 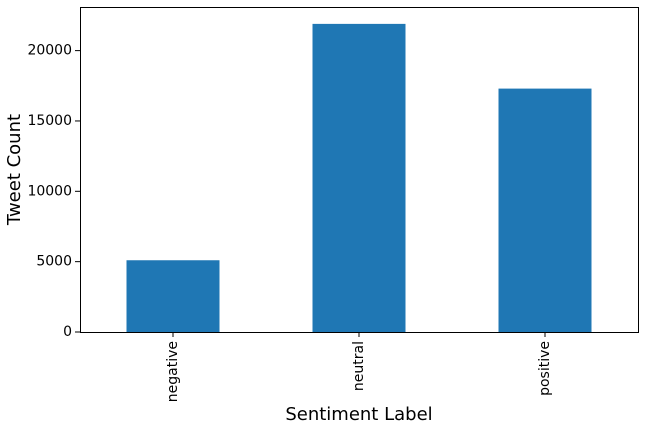 I want to click on x-tick-label-positive: positive, so click(x=545, y=368).